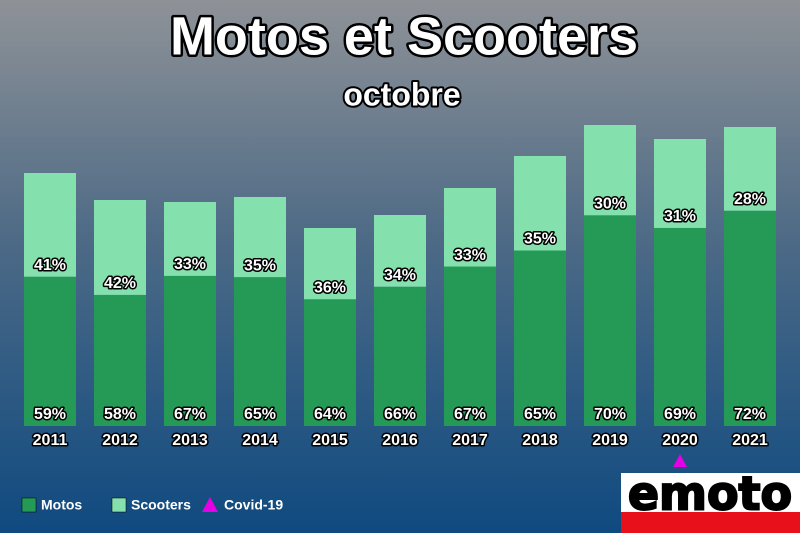 The width and height of the screenshot is (800, 533). Describe the element at coordinates (61, 505) in the screenshot. I see `legend-label: Motos` at that location.